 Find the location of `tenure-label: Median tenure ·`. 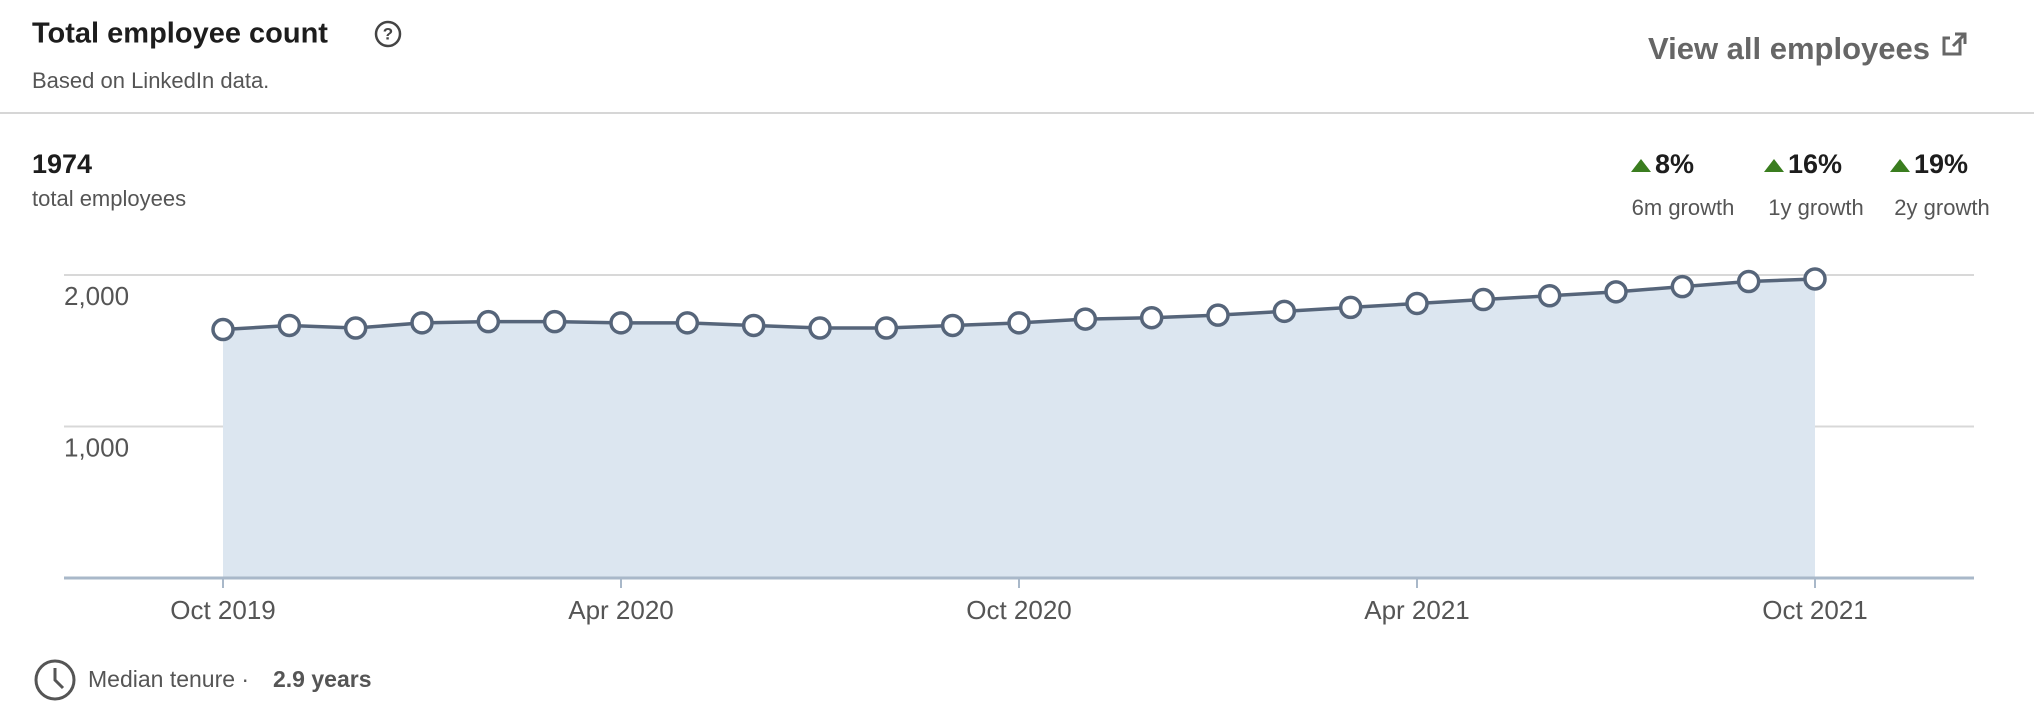

tenure-label: Median tenure · is located at coordinates (168, 679).